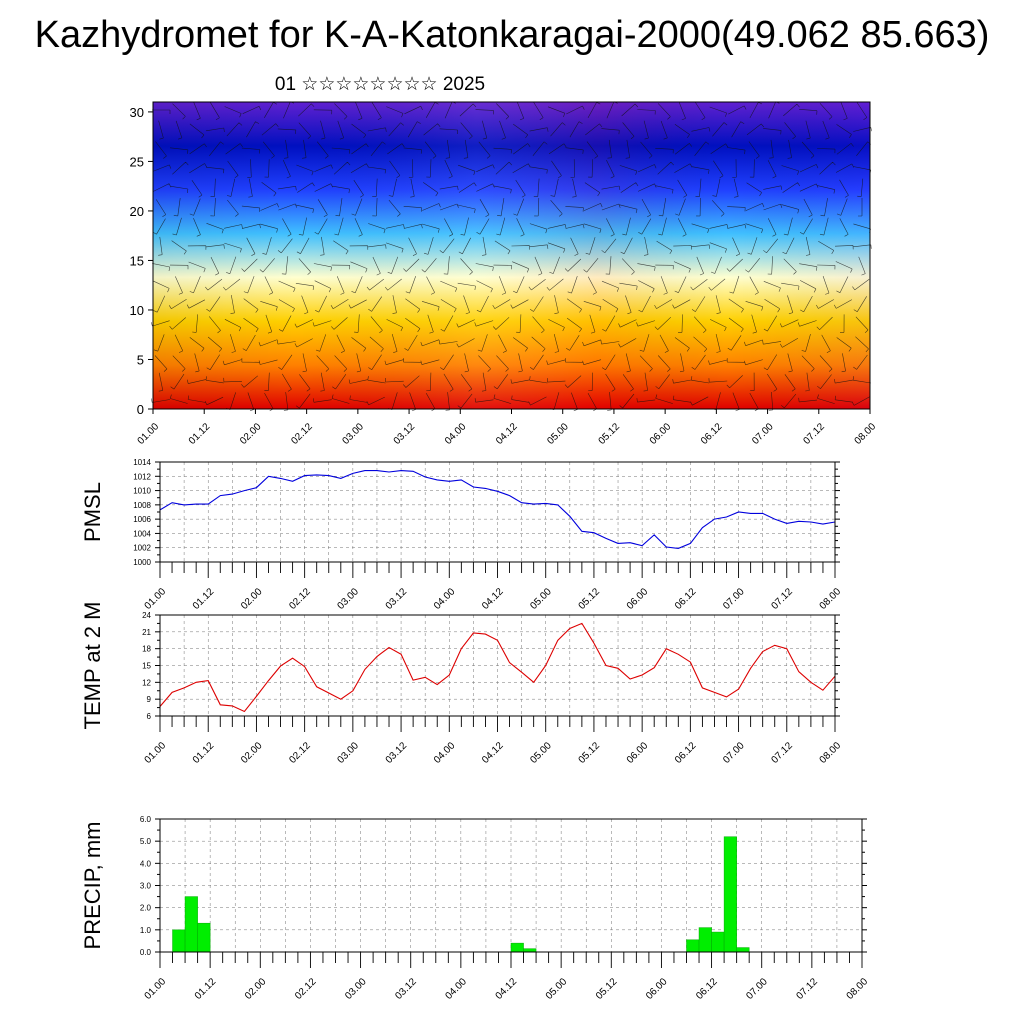 The width and height of the screenshot is (1024, 1024). What do you see at coordinates (256, 989) in the screenshot?
I see `panel3-xtick-label: 02.00` at bounding box center [256, 989].